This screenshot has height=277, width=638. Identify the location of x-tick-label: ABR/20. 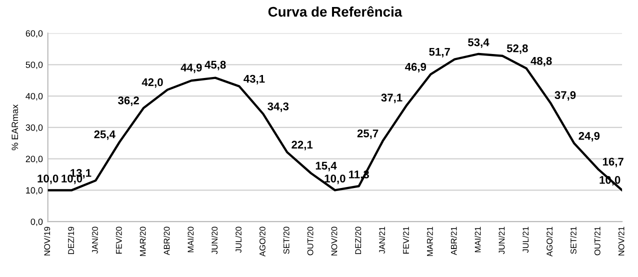
(167, 241).